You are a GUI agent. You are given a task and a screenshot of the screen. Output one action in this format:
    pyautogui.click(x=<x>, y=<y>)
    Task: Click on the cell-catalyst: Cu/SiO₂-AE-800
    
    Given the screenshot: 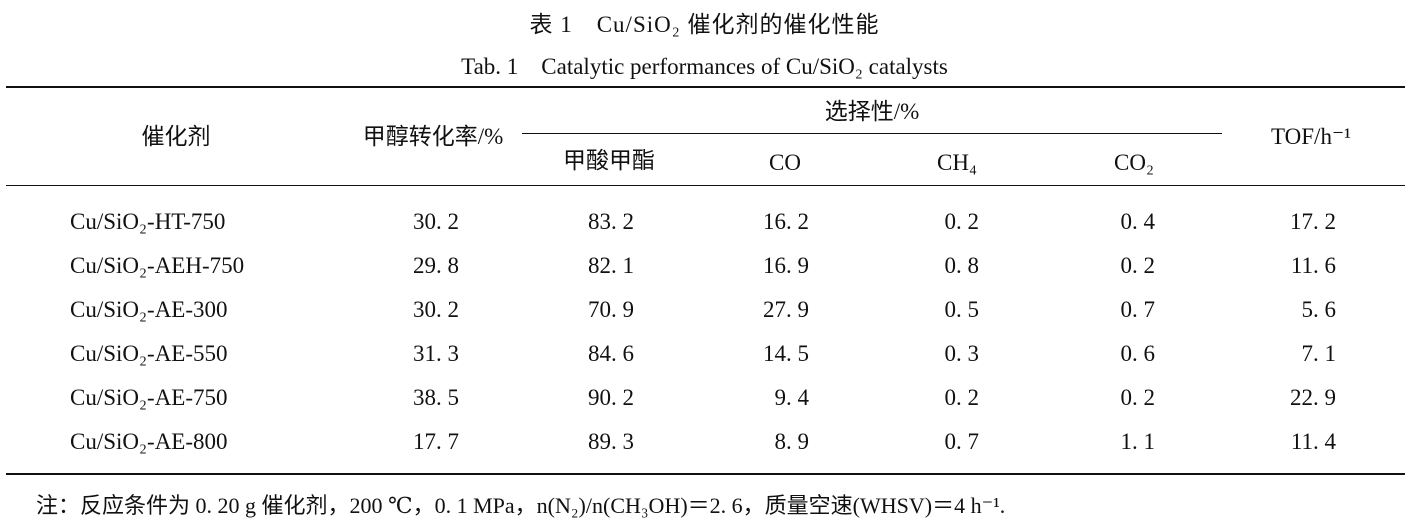 What is the action you would take?
    pyautogui.click(x=149, y=441)
    